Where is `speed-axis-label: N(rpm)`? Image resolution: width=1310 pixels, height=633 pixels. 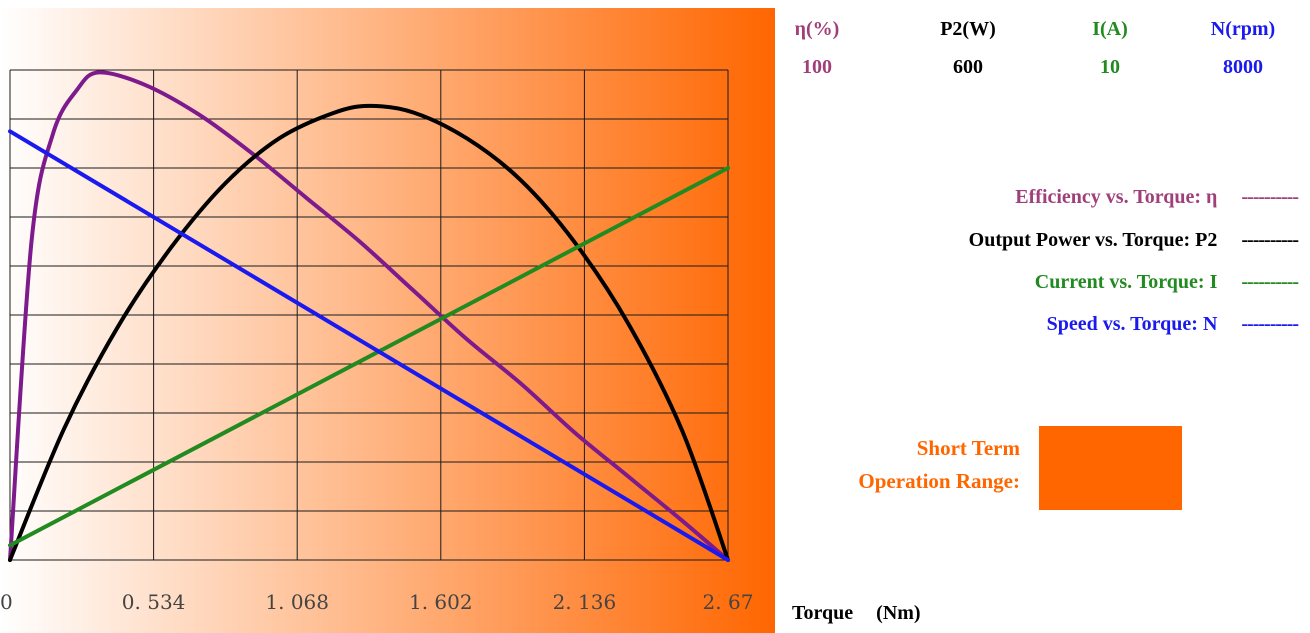 speed-axis-label: N(rpm) is located at coordinates (1243, 29).